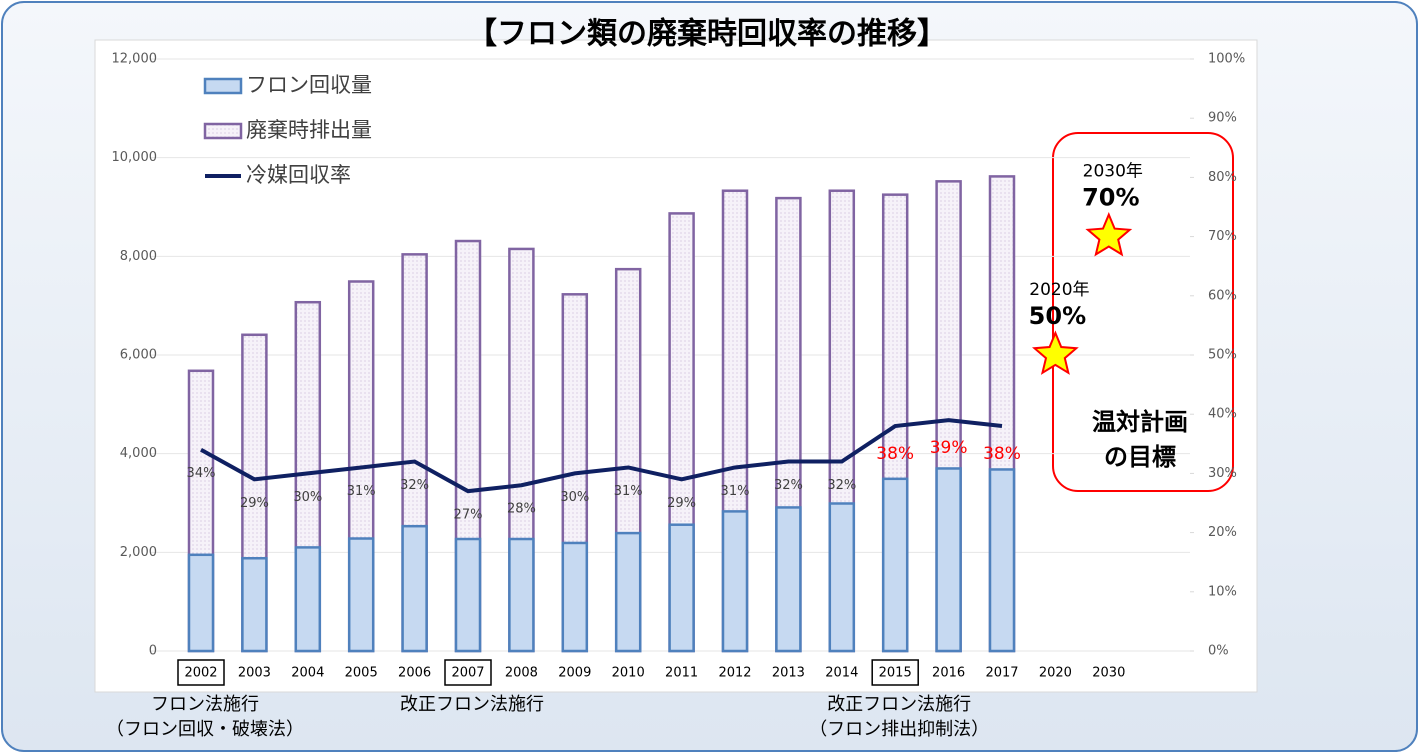 The height and width of the screenshot is (755, 1419). Describe the element at coordinates (309, 130) in the screenshot. I see `legend-label: 廃棄時排出量` at that location.